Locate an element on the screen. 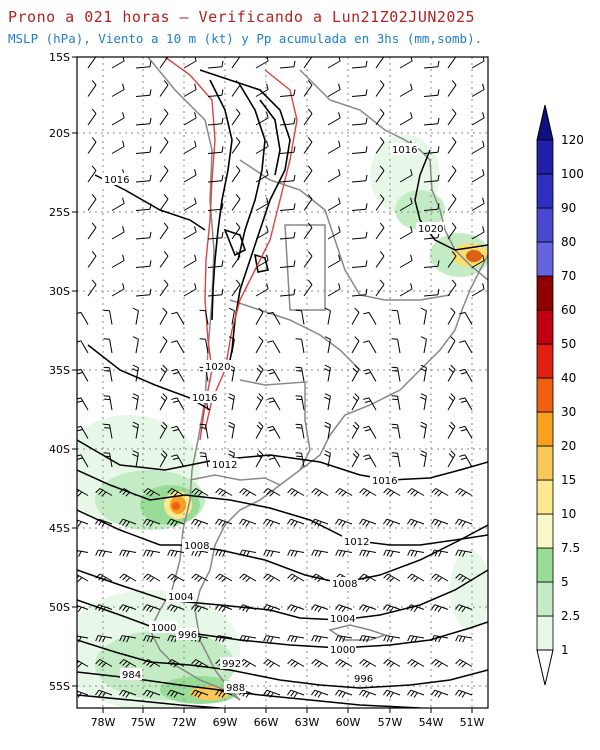 This screenshot has height=750, width=600. high-isobar-red is located at coordinates (231, 249).